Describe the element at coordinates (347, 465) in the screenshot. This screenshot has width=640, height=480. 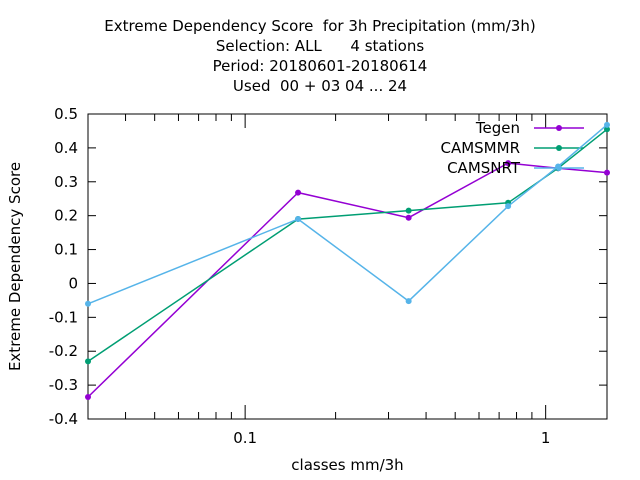
I see `x-axis-label: classes mm/3h` at that location.